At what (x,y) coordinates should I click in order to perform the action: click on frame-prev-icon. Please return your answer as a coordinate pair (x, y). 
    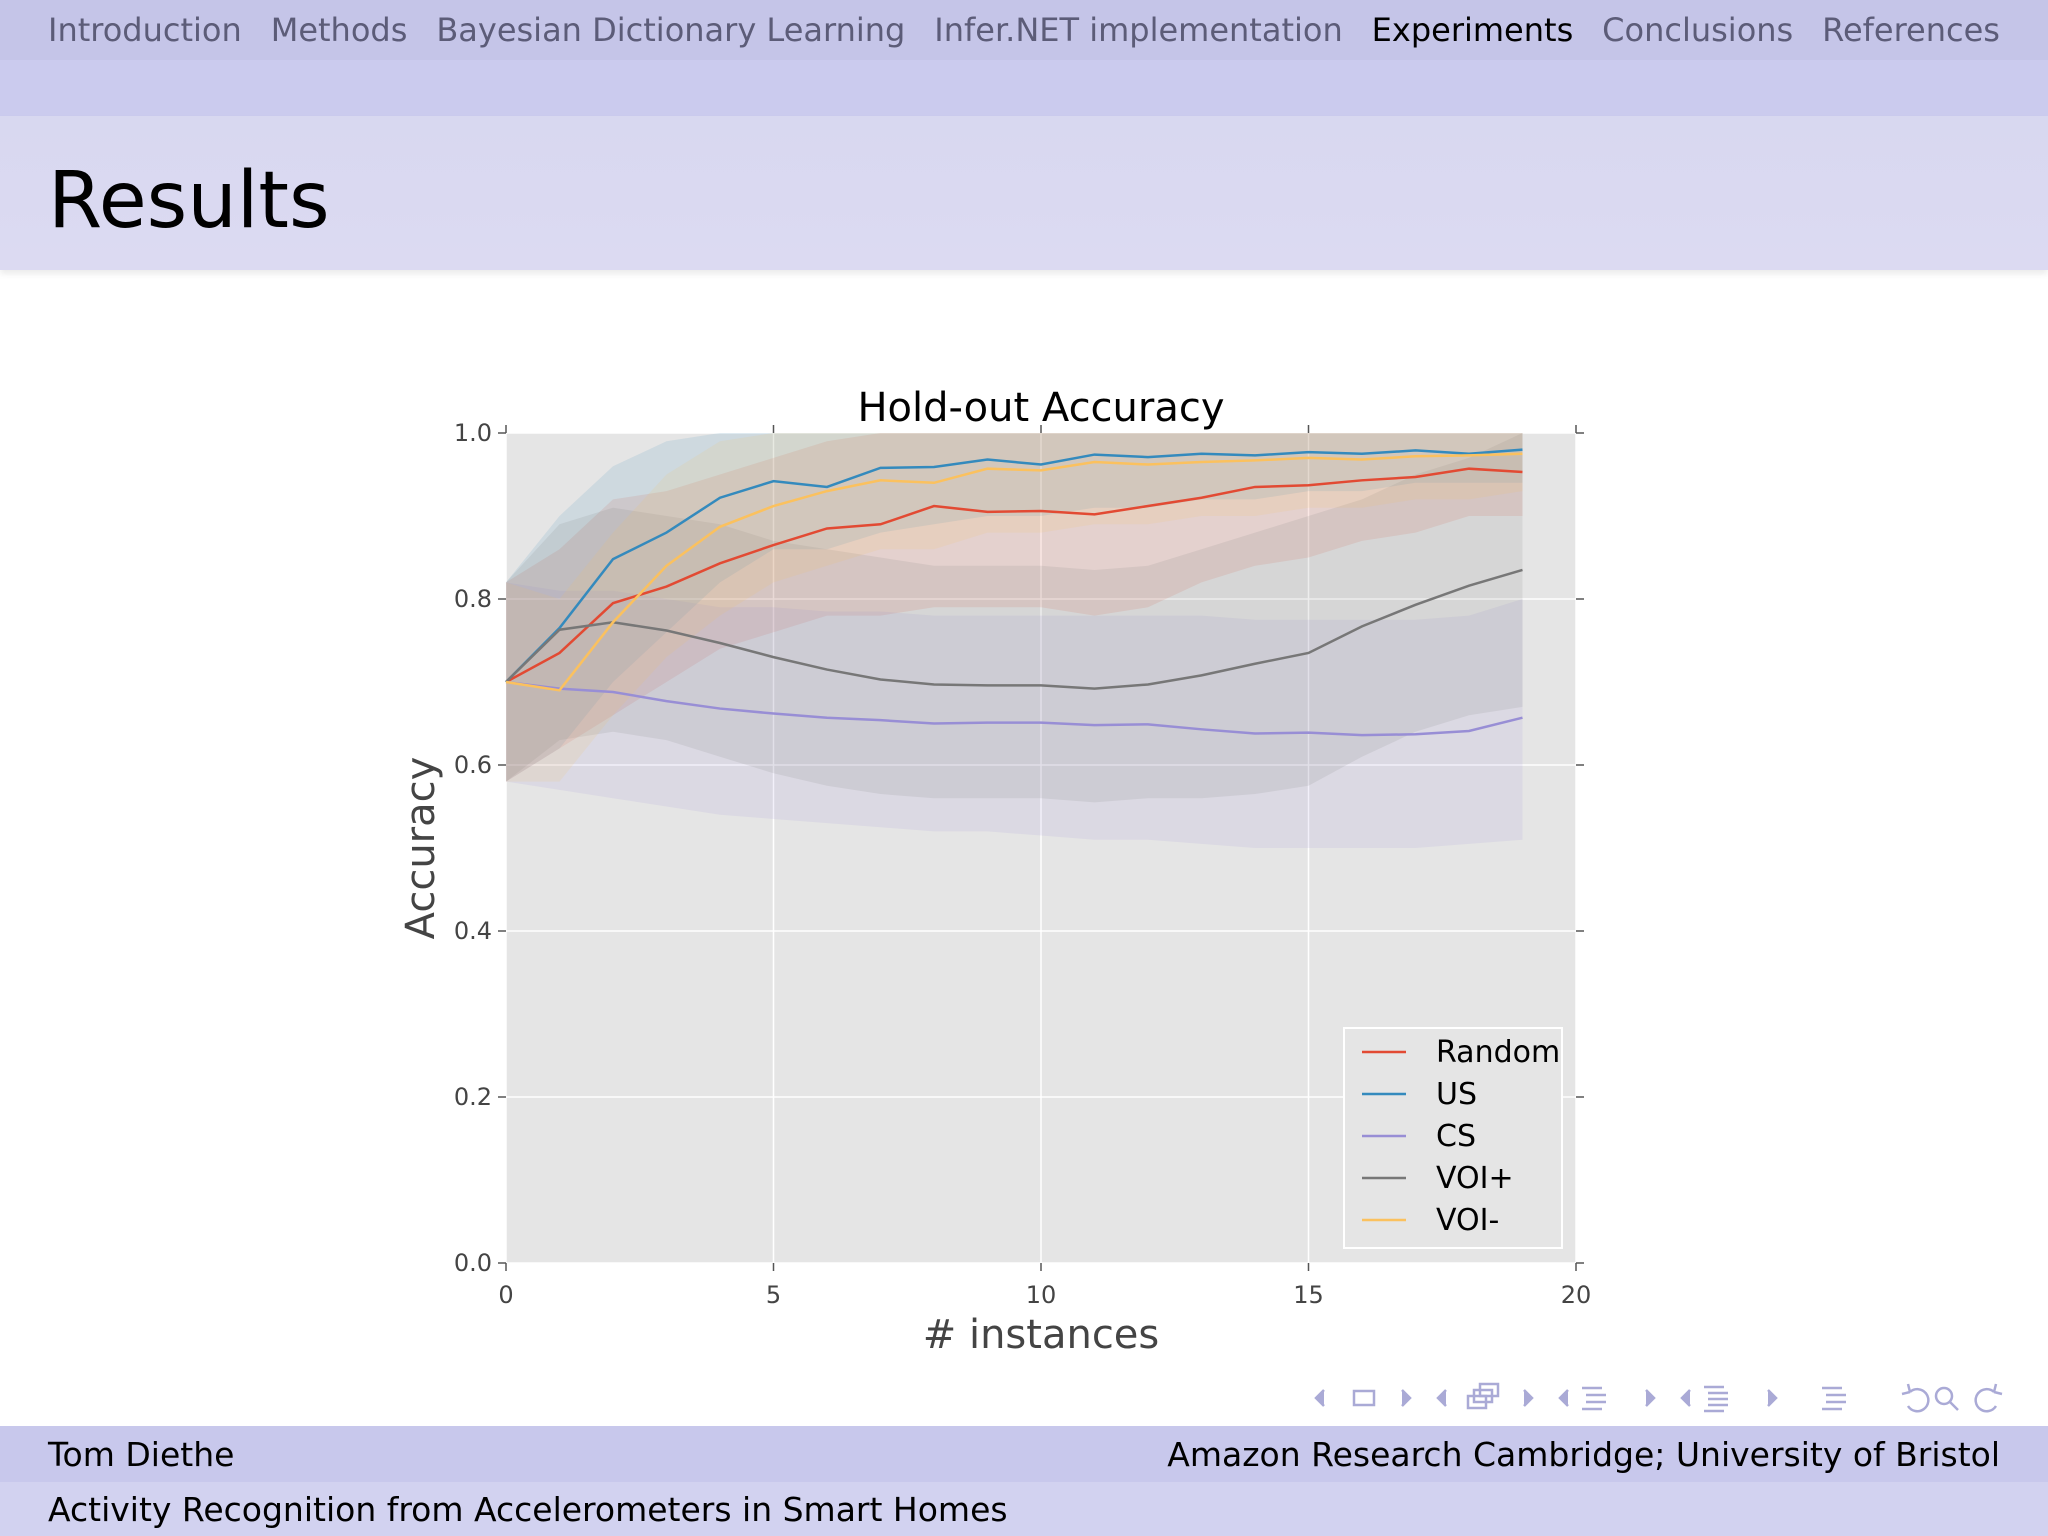
    Looking at the image, I should click on (1319, 1398).